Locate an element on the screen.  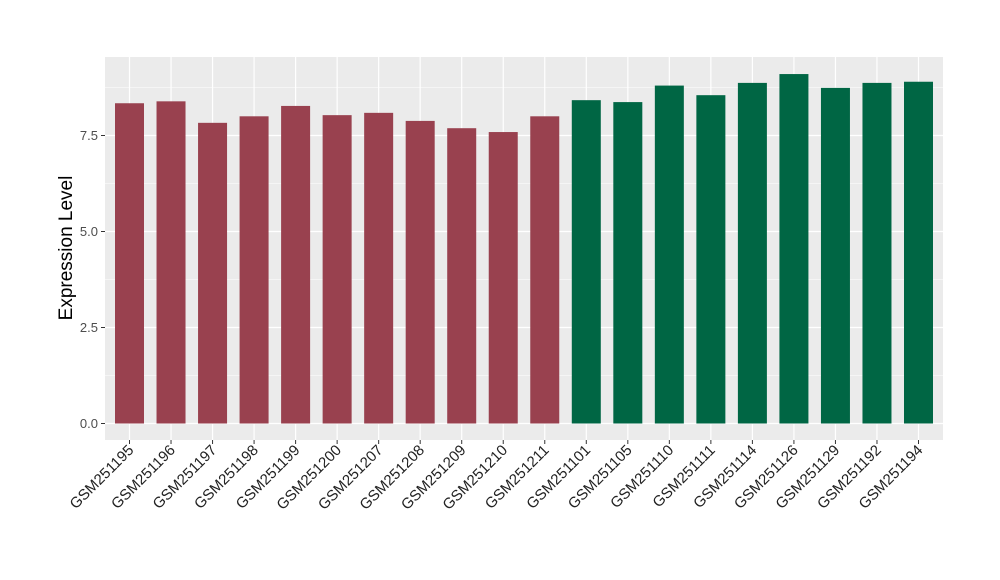
bar-GSM251192 is located at coordinates (877, 253).